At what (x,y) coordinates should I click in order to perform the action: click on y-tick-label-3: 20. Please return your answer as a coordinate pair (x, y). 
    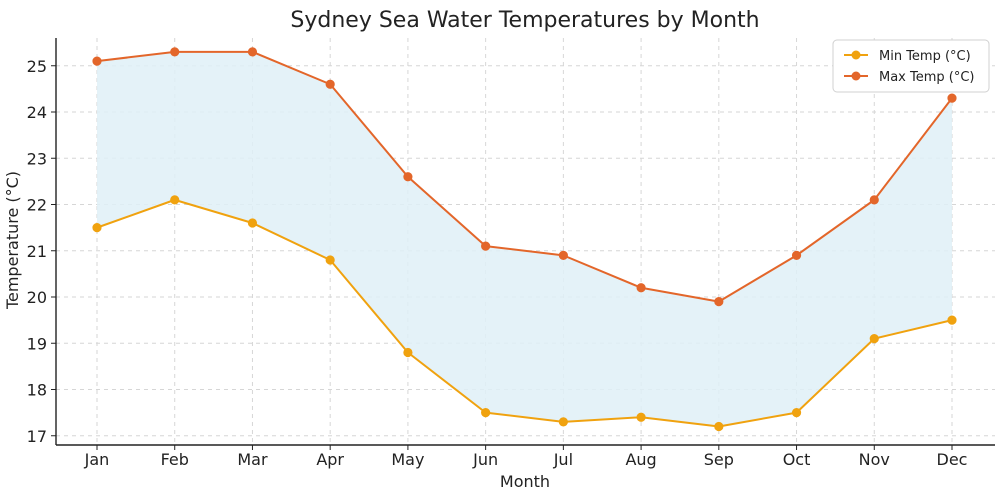
    Looking at the image, I should click on (37, 297).